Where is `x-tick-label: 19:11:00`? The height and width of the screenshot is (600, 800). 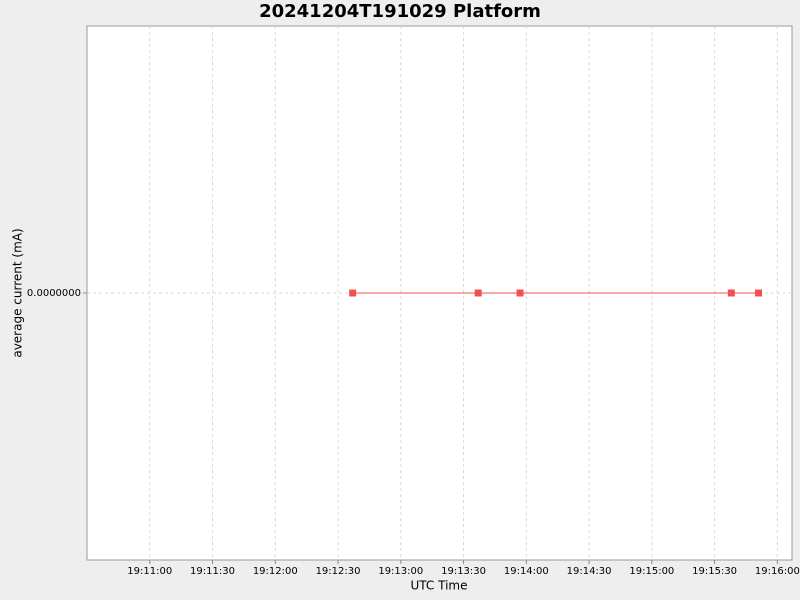 x-tick-label: 19:11:00 is located at coordinates (149, 571).